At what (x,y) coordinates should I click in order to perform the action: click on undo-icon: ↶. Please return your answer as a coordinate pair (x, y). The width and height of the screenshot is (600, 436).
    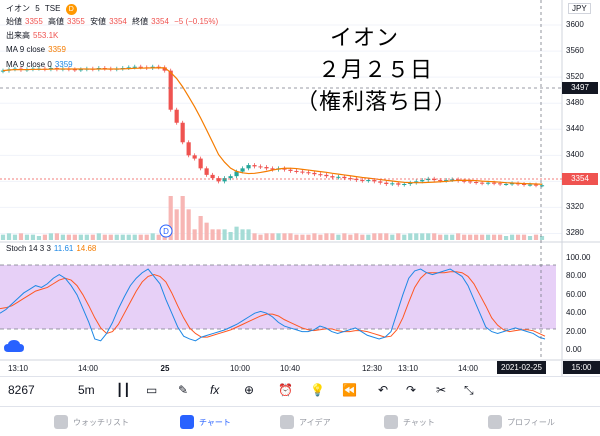
    Looking at the image, I should click on (383, 390).